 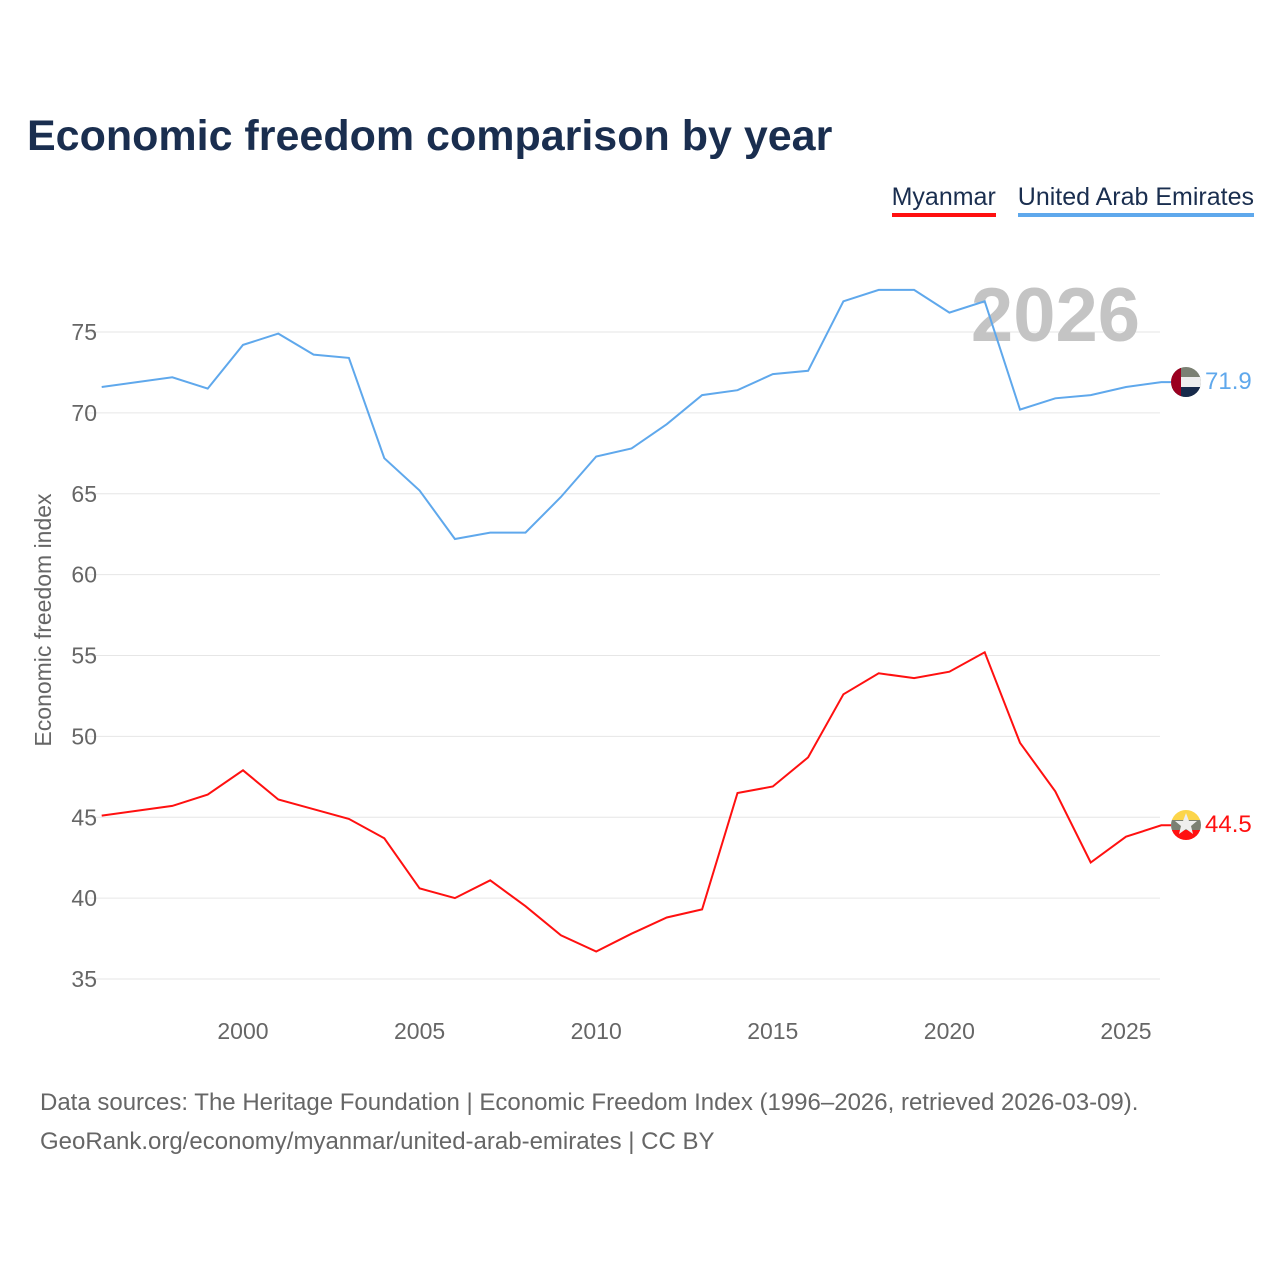 I want to click on y-tick-label: 50, so click(x=84, y=736).